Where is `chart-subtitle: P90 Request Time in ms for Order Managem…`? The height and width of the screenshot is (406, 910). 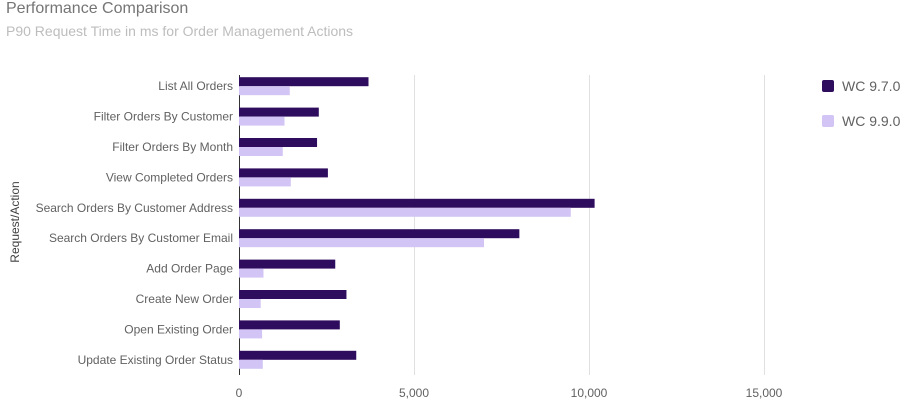 chart-subtitle: P90 Request Time in ms for Order Managem… is located at coordinates (180, 31).